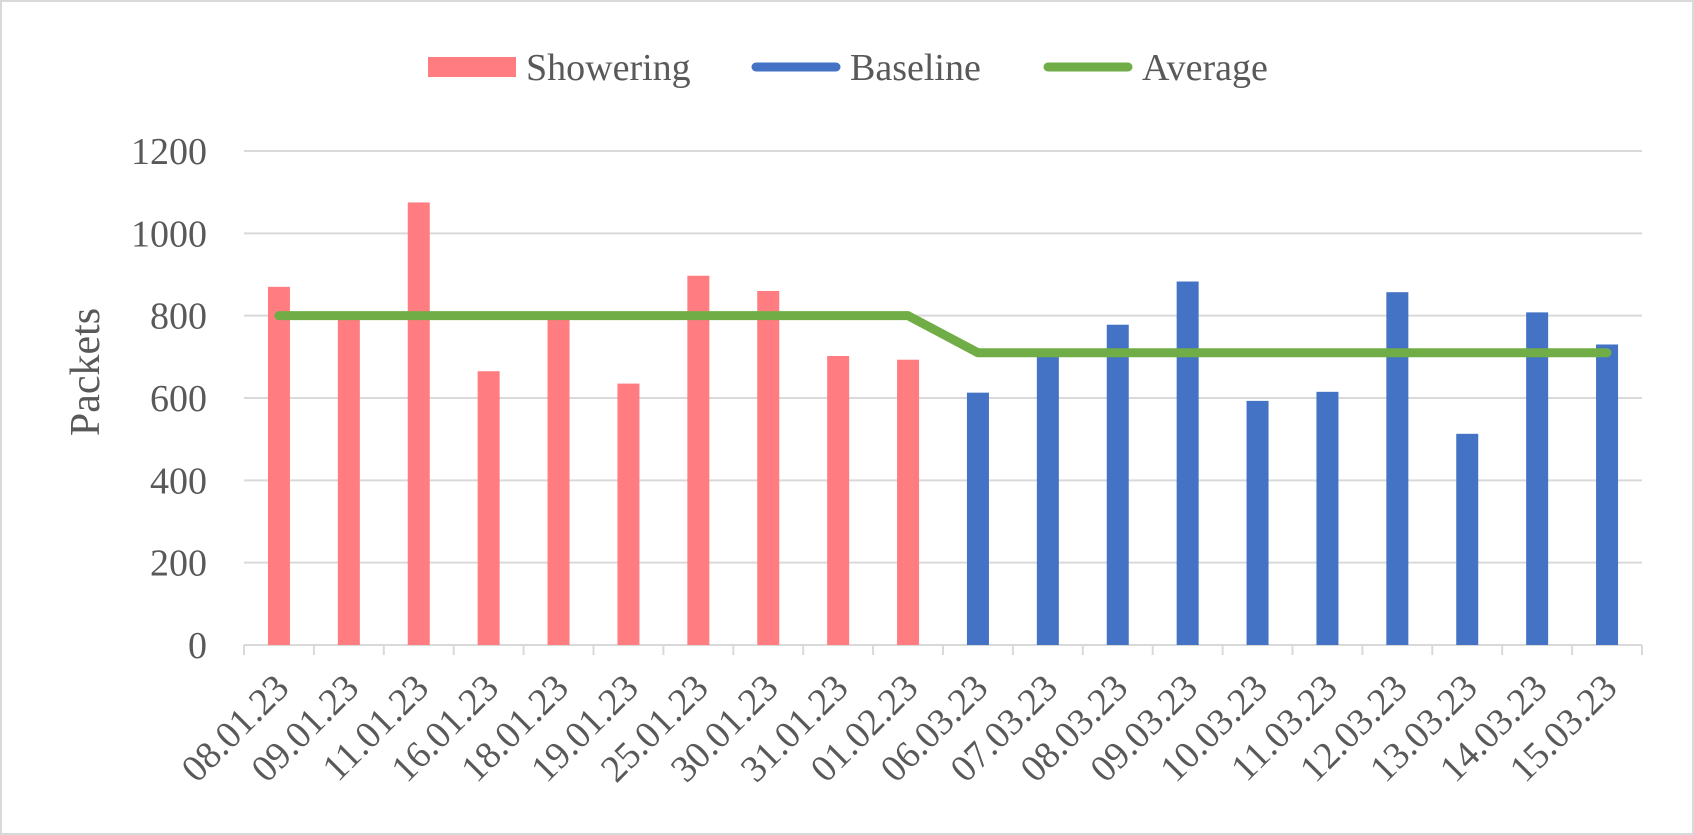 The height and width of the screenshot is (835, 1694). I want to click on showering-legend-label: Showering, so click(608, 68).